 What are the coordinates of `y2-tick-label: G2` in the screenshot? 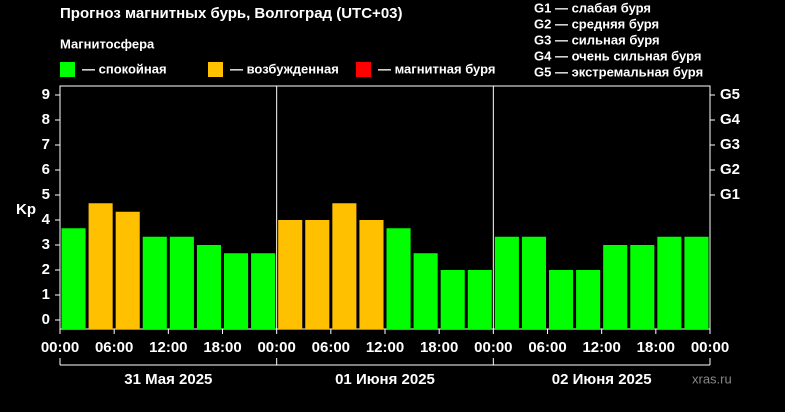 It's located at (730, 169).